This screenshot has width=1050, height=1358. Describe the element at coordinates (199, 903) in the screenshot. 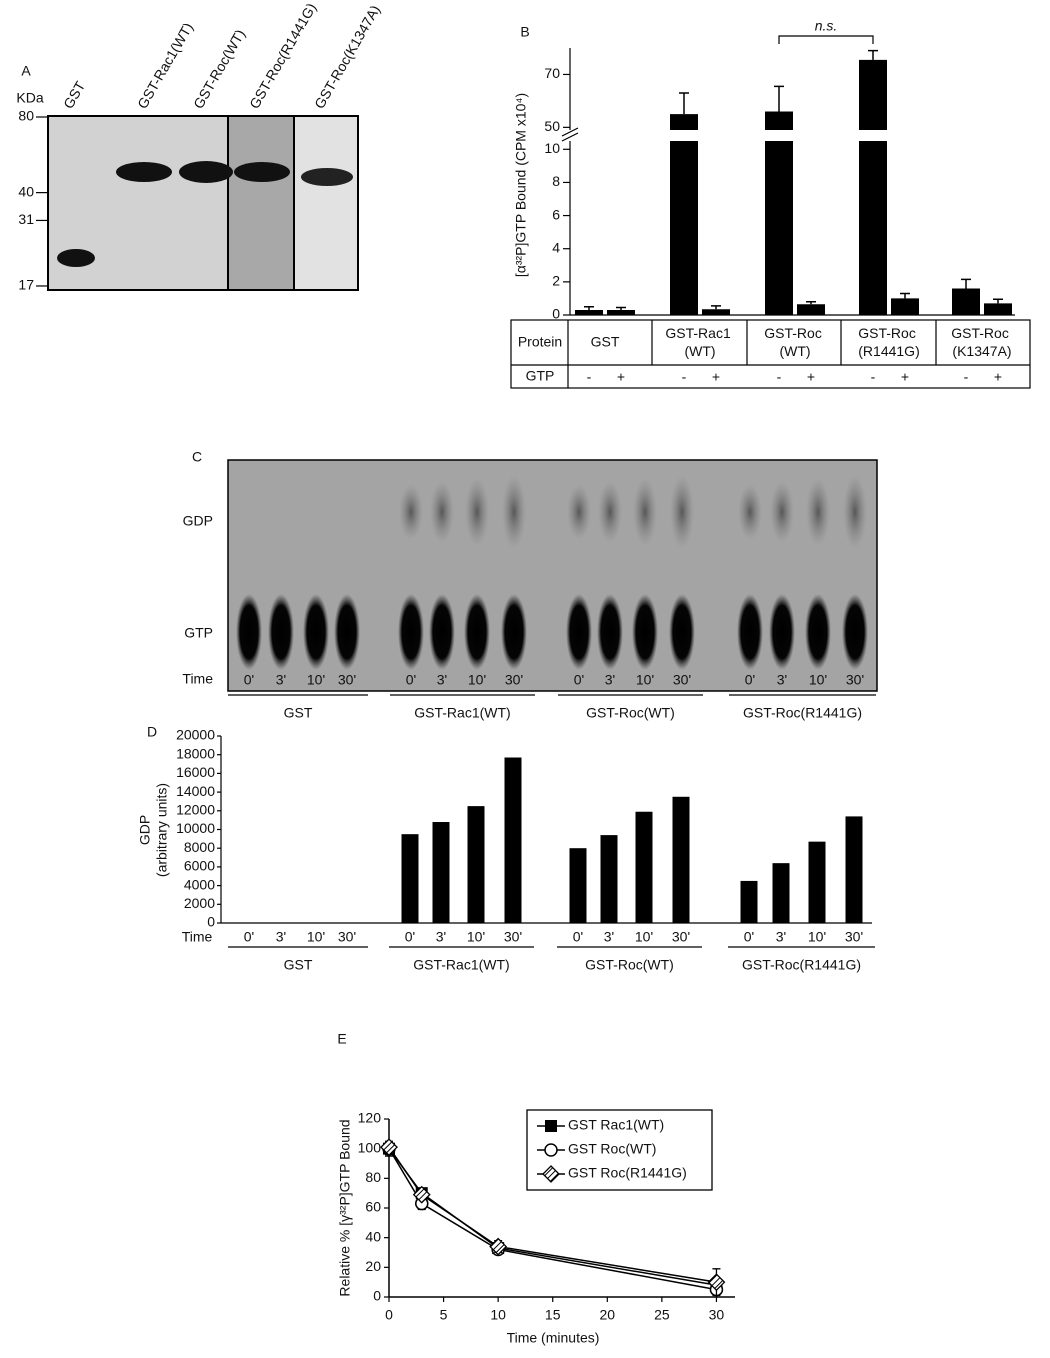

I see `y-tick-label: 2000` at that location.